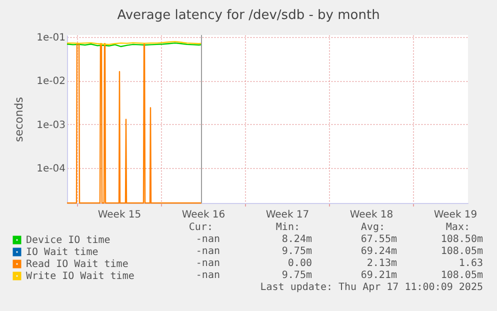 This screenshot has width=497, height=311. What do you see at coordinates (51, 82) in the screenshot?
I see `y-tick-label: 1e-02` at bounding box center [51, 82].